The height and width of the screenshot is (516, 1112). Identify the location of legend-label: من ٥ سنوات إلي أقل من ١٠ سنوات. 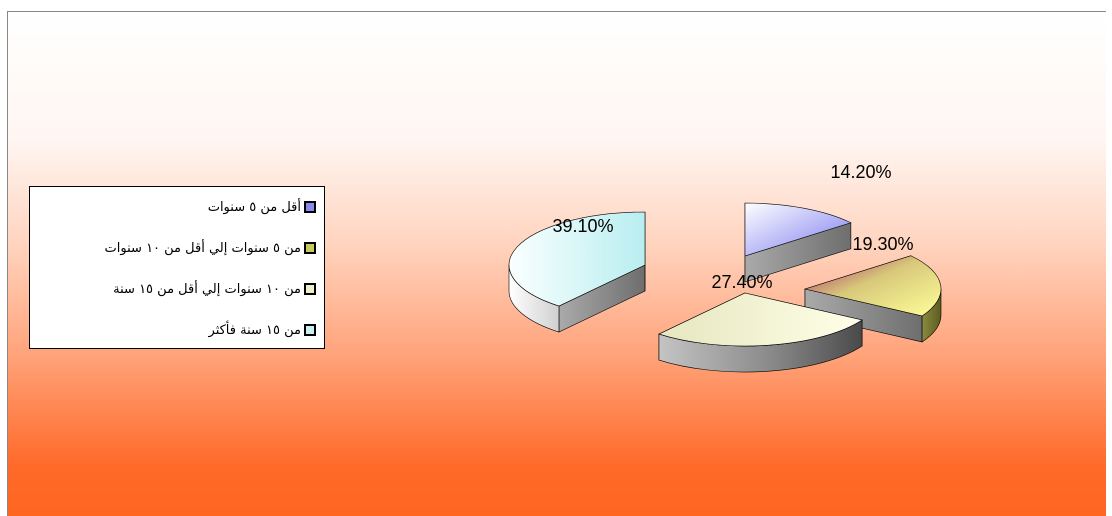
(202, 248).